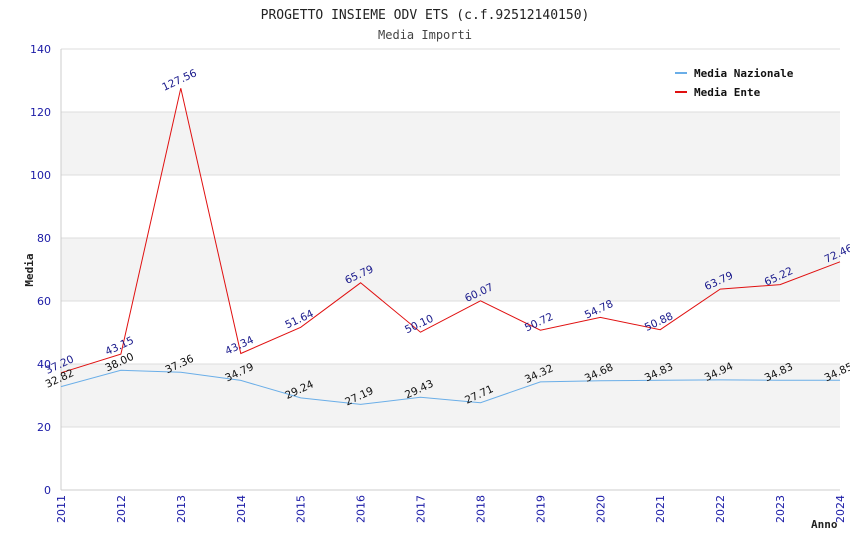  Describe the element at coordinates (734, 83) in the screenshot. I see `legend: Media Nazionale Media Ente` at that location.